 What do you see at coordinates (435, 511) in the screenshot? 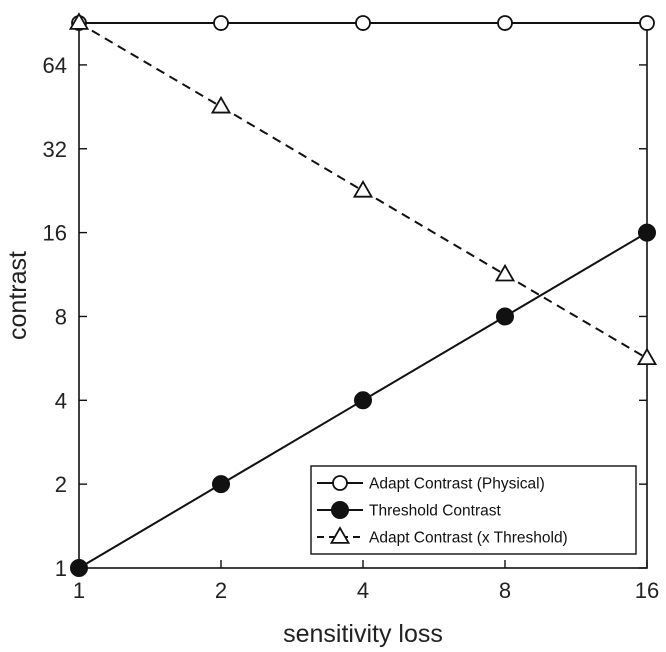
I see `legend-label-2: Threshold Contrast` at bounding box center [435, 511].